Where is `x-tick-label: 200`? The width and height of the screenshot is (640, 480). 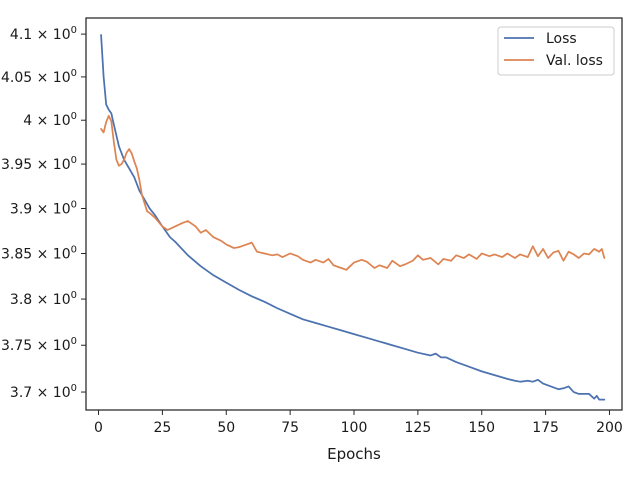
x-tick-label: 200 is located at coordinates (609, 428).